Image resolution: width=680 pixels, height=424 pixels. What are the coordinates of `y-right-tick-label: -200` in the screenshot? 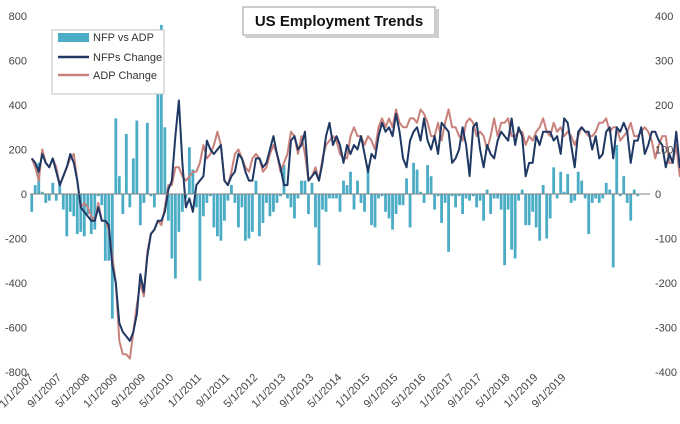 It's located at (666, 284).